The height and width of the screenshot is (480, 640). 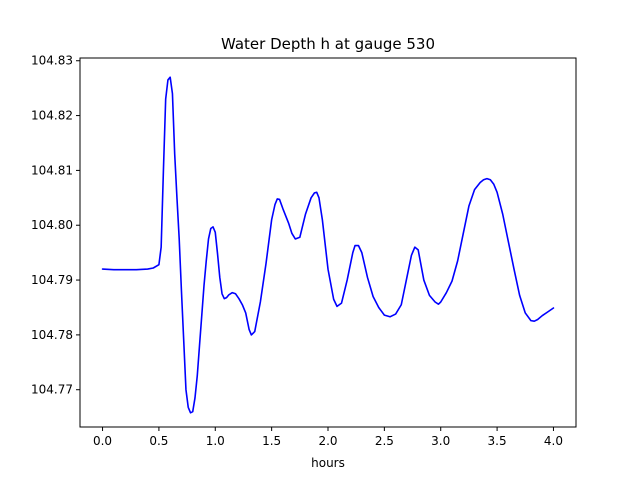 What do you see at coordinates (52, 116) in the screenshot?
I see `y-tick-label: 104.82` at bounding box center [52, 116].